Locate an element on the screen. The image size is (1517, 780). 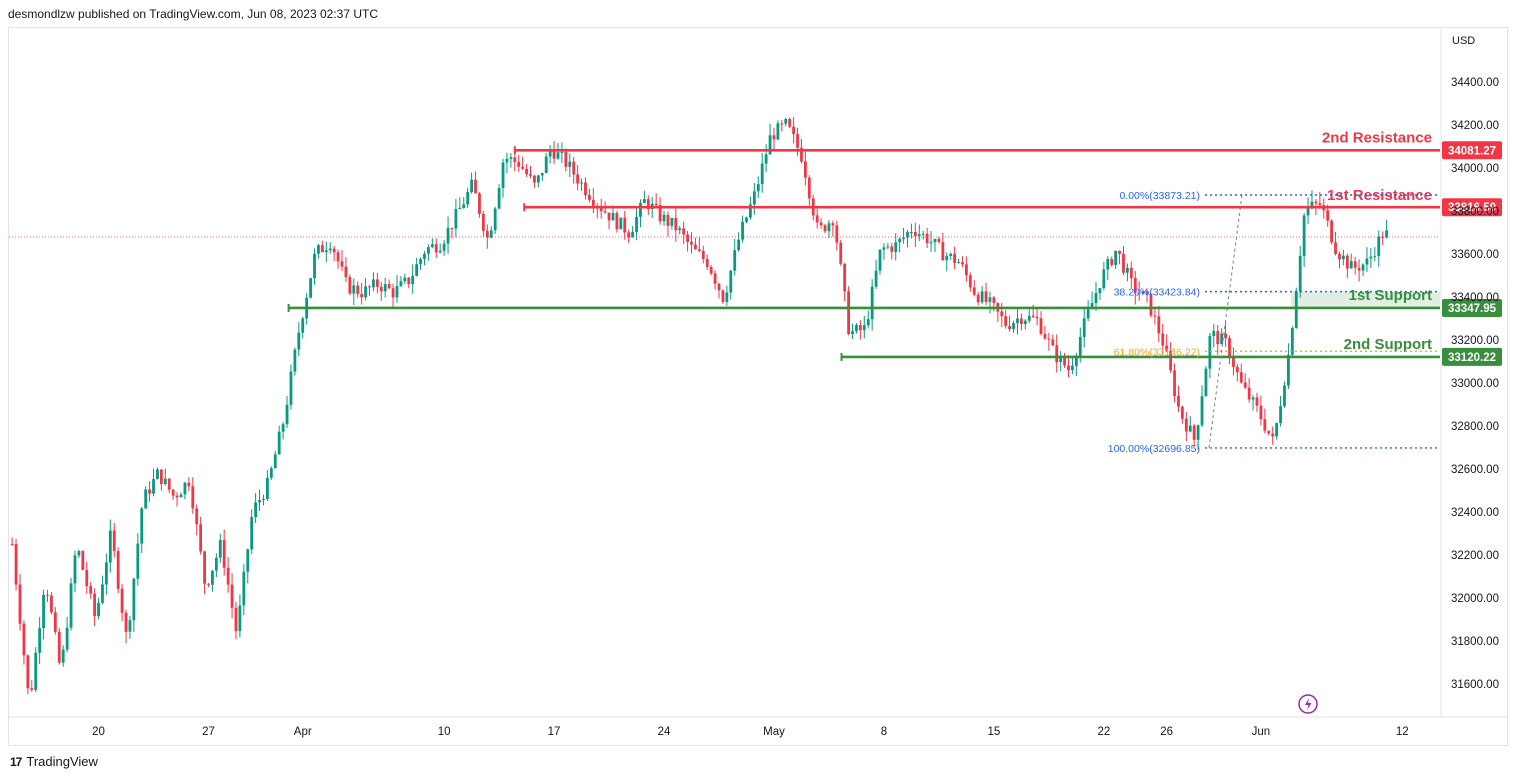
fib-label: 0.00%(33873.21) is located at coordinates (1159, 196).